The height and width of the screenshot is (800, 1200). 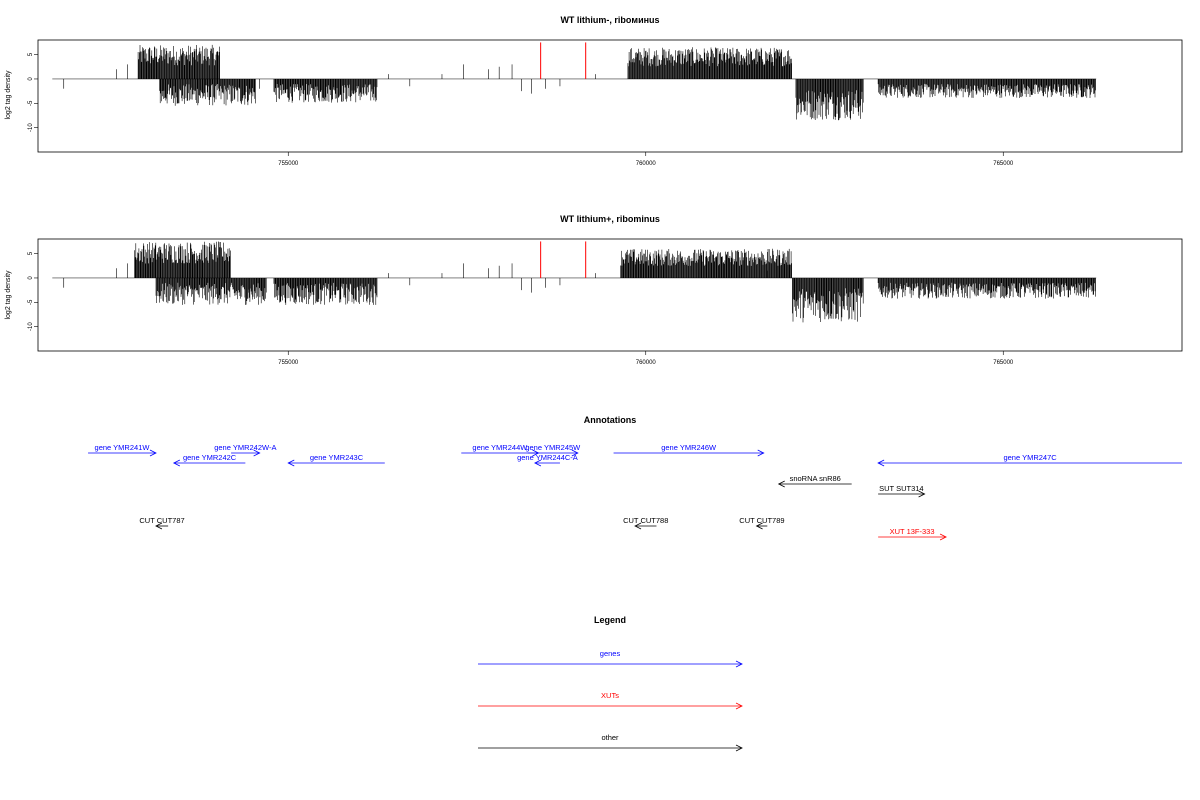 I want to click on annotation-feature: SUT SUT314, so click(x=902, y=491).